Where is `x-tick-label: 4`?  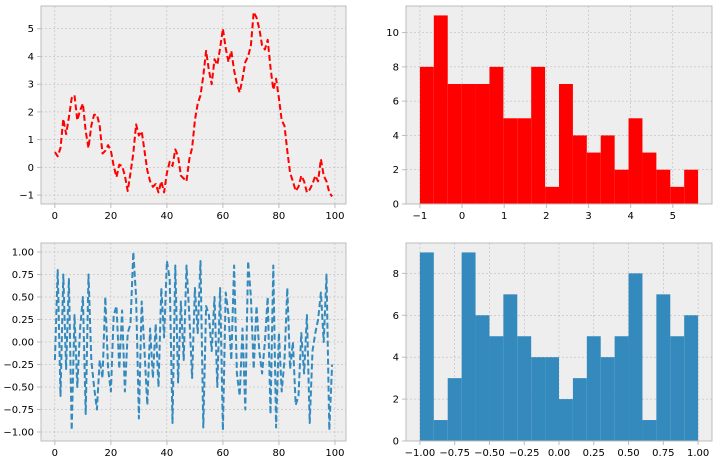
x-tick-label: 4 is located at coordinates (630, 216).